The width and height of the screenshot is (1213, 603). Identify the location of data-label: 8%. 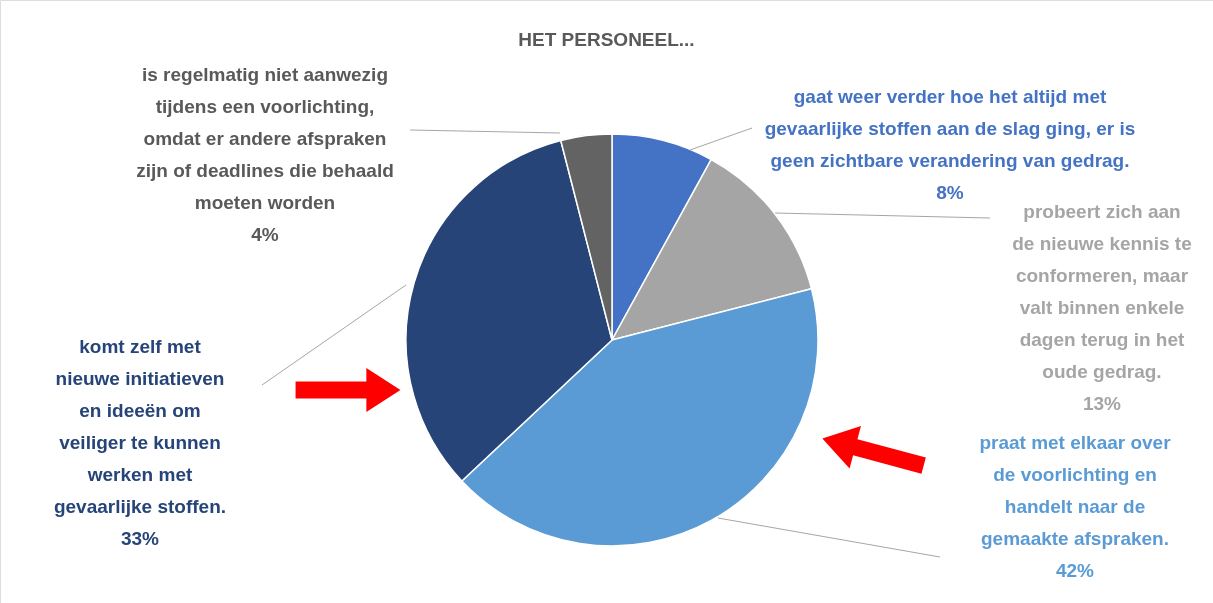
(950, 192).